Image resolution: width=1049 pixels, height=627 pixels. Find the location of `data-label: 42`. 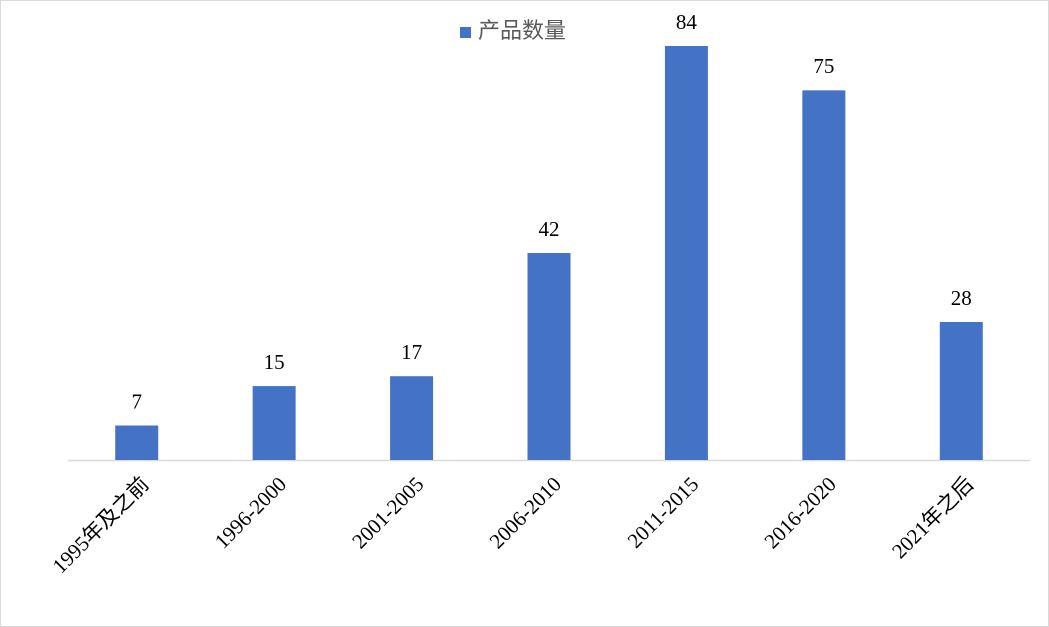

data-label: 42 is located at coordinates (549, 229).